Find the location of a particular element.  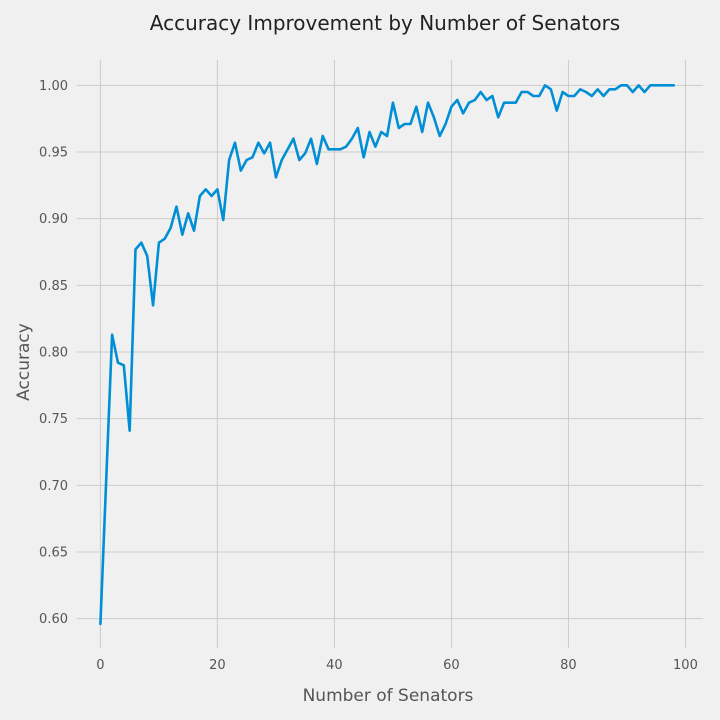

y-tick-label: 0.60 is located at coordinates (53, 619).